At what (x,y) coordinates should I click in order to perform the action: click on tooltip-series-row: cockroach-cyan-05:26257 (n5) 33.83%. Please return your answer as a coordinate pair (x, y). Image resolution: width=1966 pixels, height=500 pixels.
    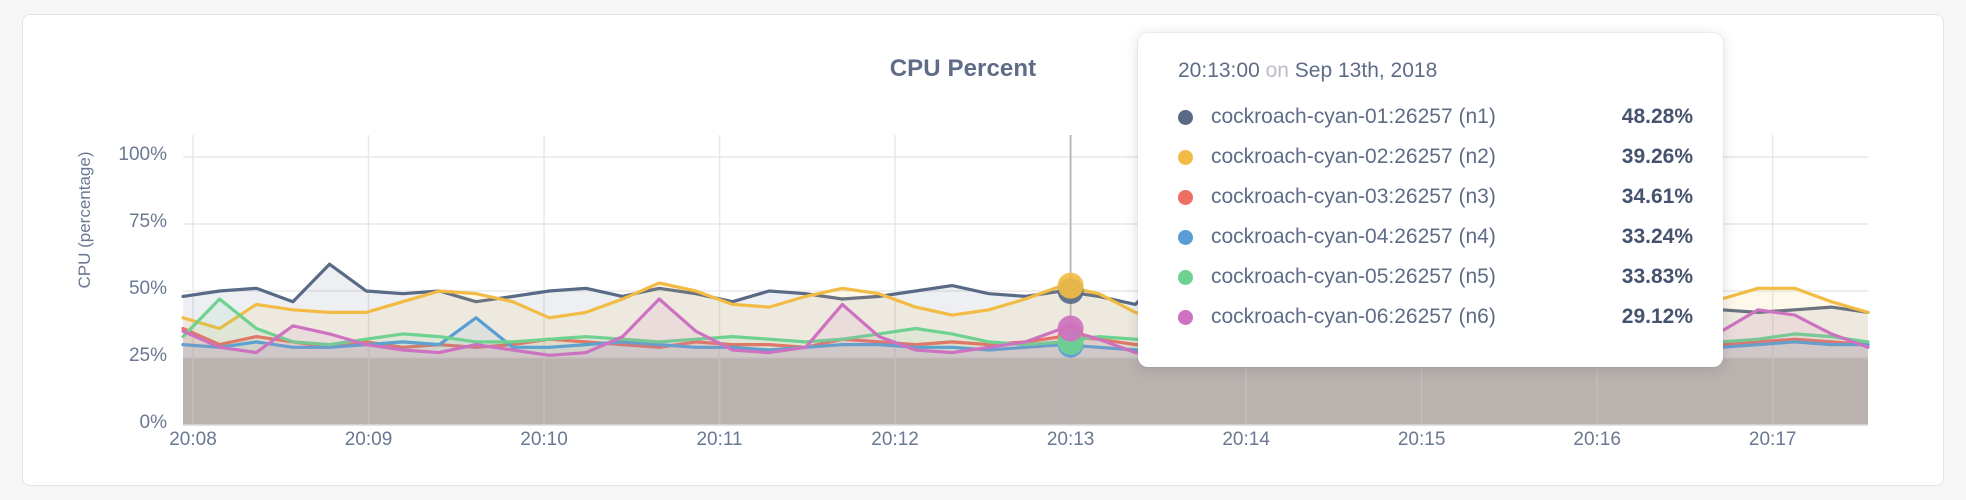
    Looking at the image, I should click on (1435, 277).